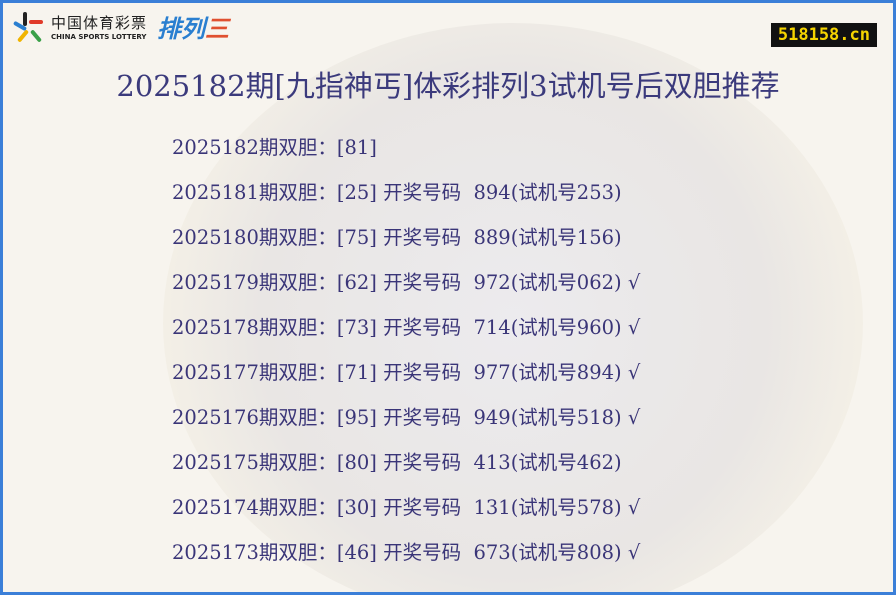 This screenshot has width=896, height=595. What do you see at coordinates (406, 417) in the screenshot?
I see `list-item: 2025176期双胆：[95] 开奖号码 949(试机号518) √` at bounding box center [406, 417].